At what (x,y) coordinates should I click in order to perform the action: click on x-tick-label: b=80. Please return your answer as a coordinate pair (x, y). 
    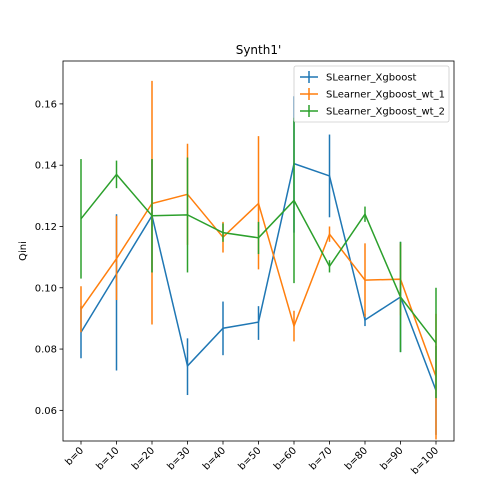
    Looking at the image, I should click on (356, 458).